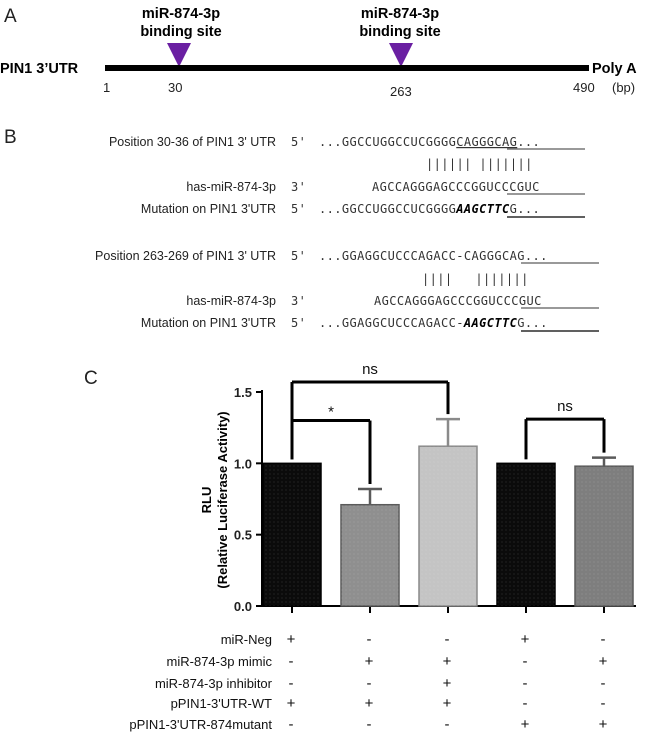 The image size is (650, 735). Describe the element at coordinates (39, 69) in the screenshot. I see `pin1-utr-label: PIN1 3’UTR` at that location.